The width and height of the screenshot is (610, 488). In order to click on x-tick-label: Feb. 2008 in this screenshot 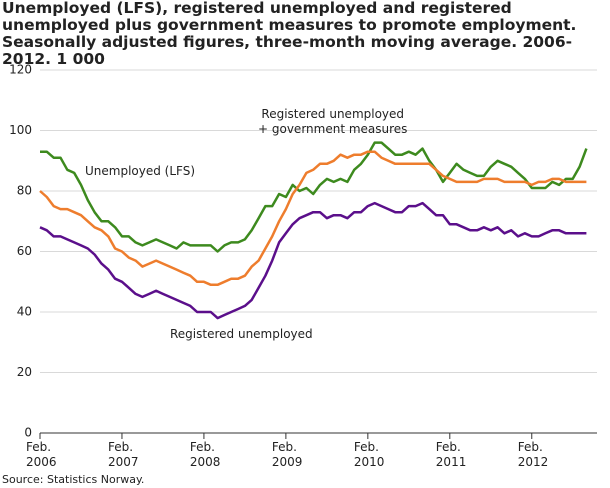, I will do `click(205, 454)`.